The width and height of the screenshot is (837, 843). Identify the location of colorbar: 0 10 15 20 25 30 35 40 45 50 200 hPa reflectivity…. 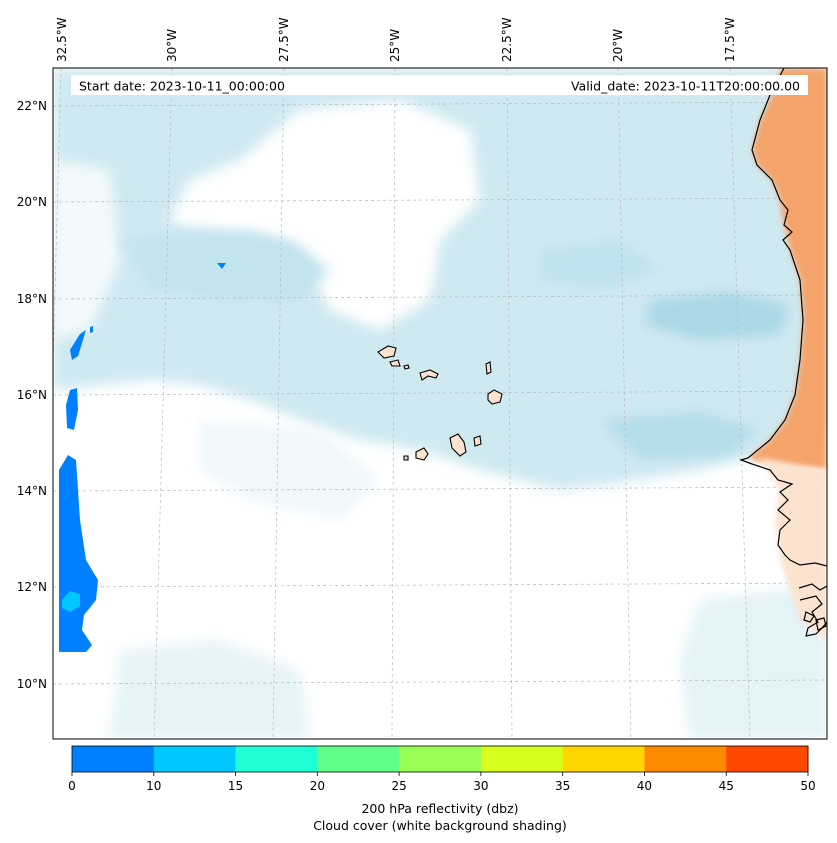
(442, 789).